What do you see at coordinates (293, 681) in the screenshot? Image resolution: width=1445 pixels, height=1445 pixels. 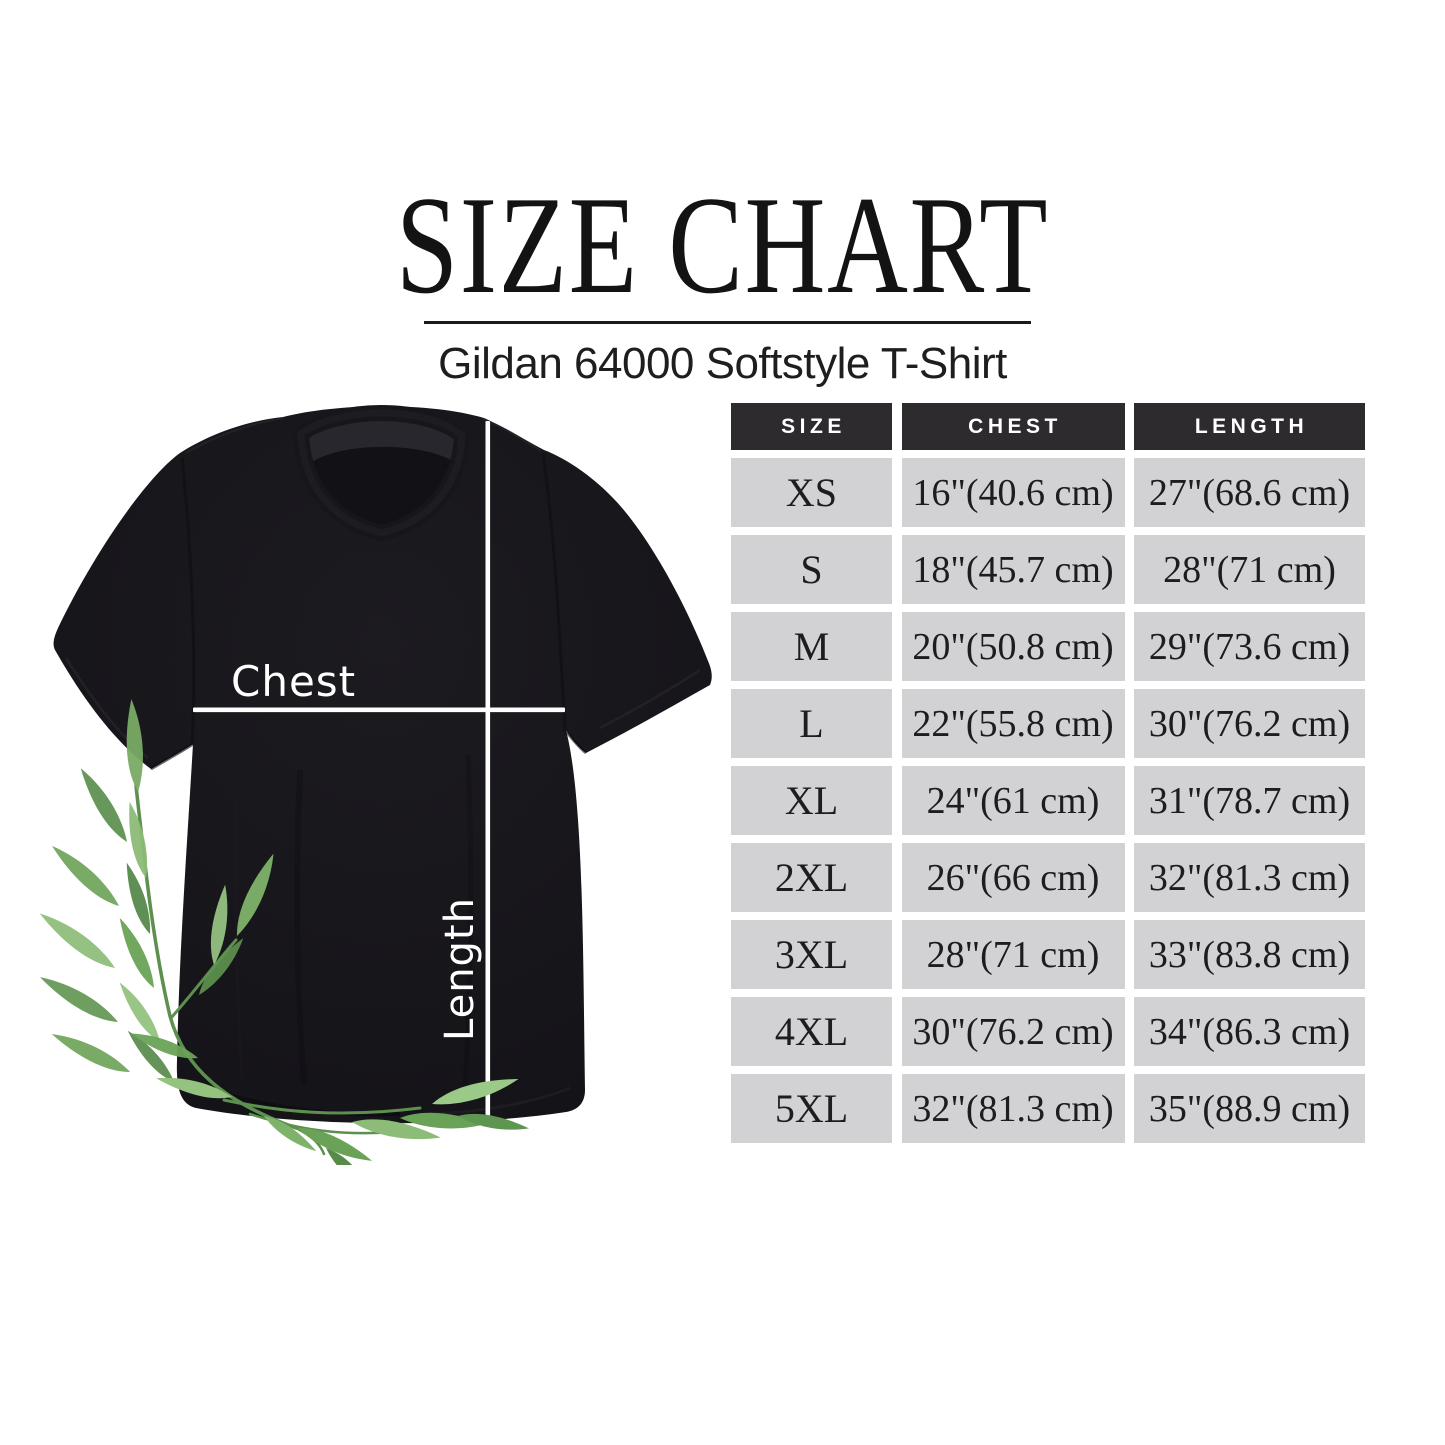 I see `chest-label: Chest` at bounding box center [293, 681].